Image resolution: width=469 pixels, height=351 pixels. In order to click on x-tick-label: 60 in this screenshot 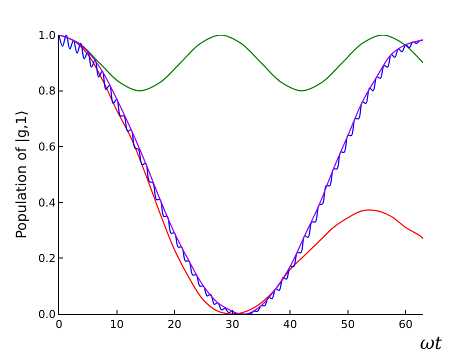, I will do `click(405, 325)`.